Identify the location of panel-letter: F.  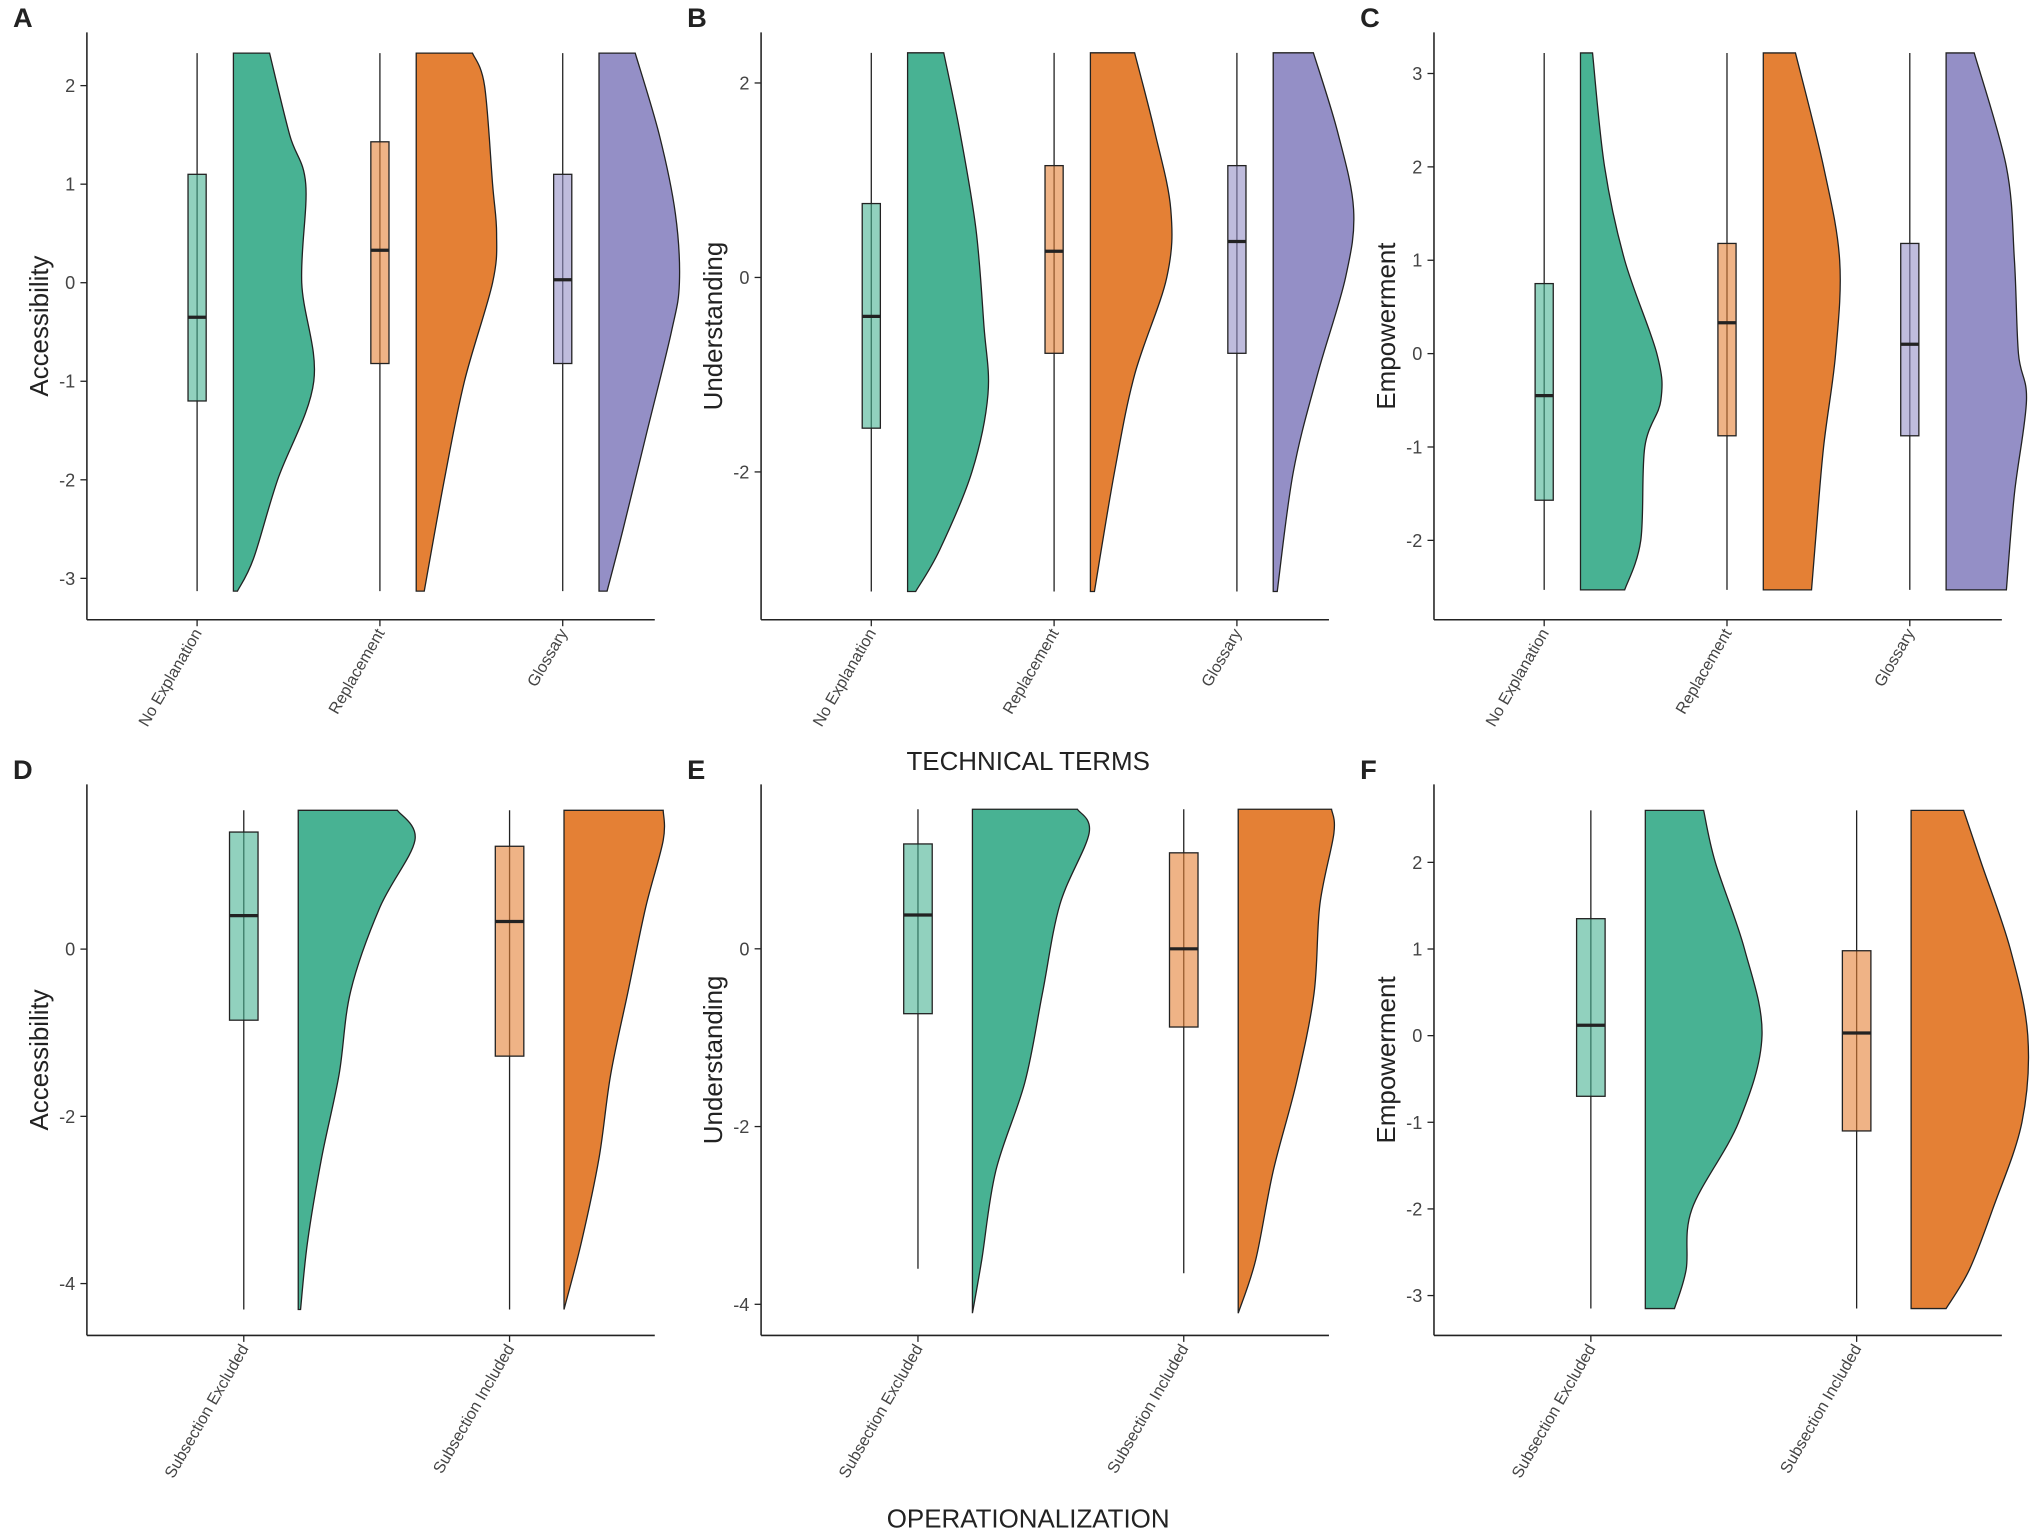
(1368, 769).